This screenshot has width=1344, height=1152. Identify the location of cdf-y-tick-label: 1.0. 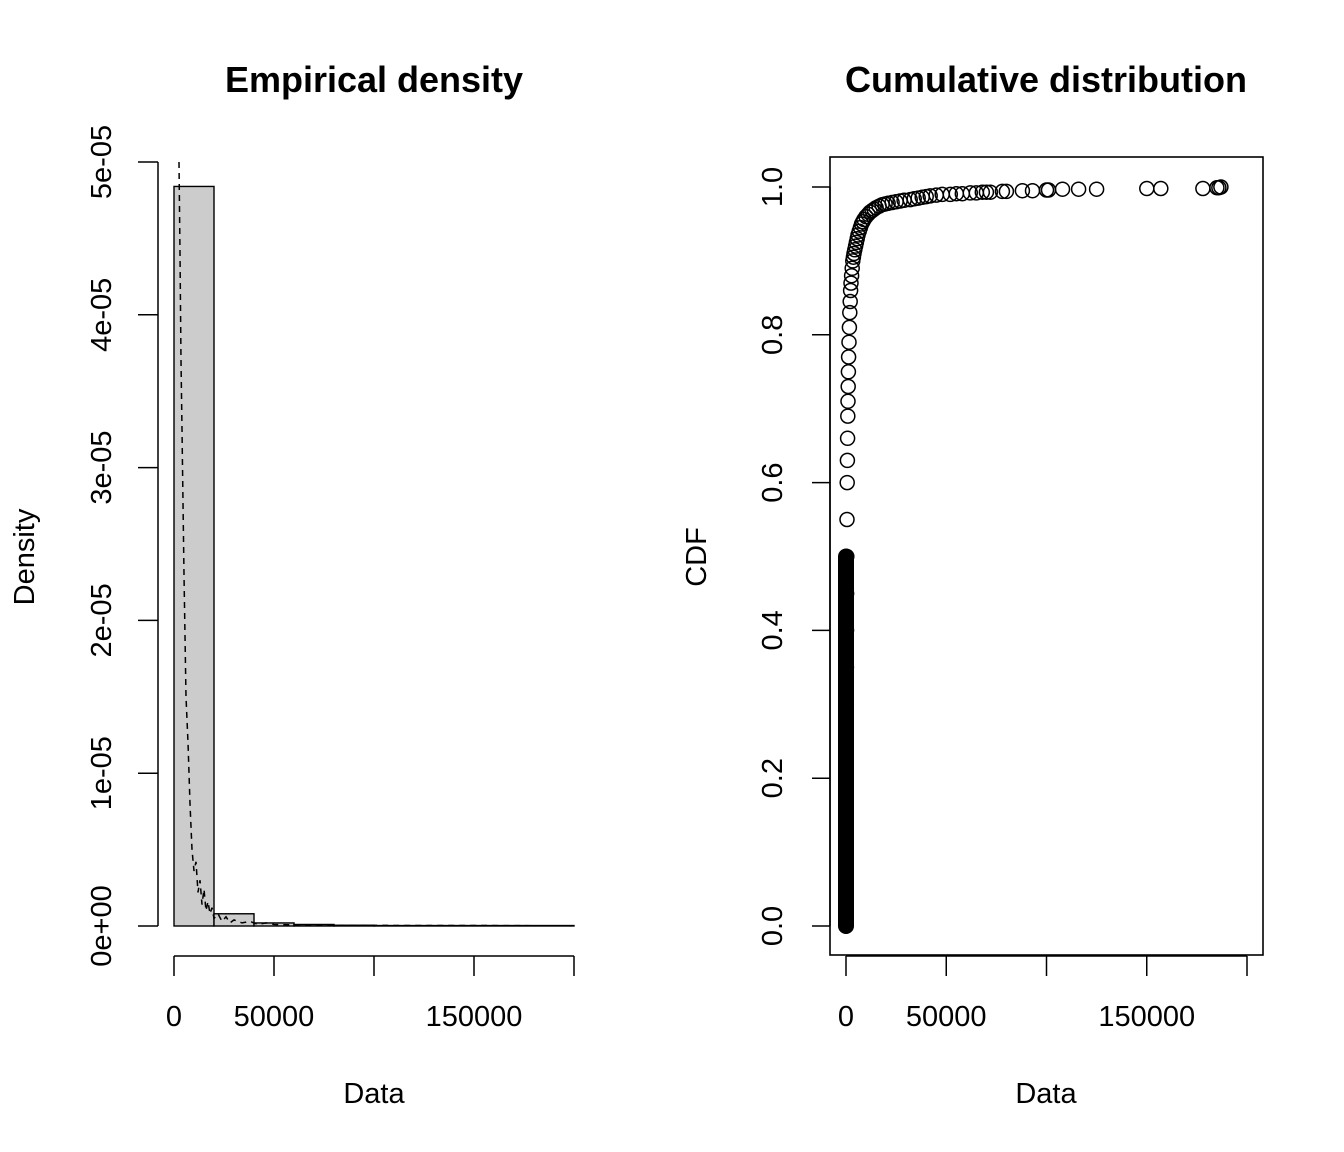
(773, 187).